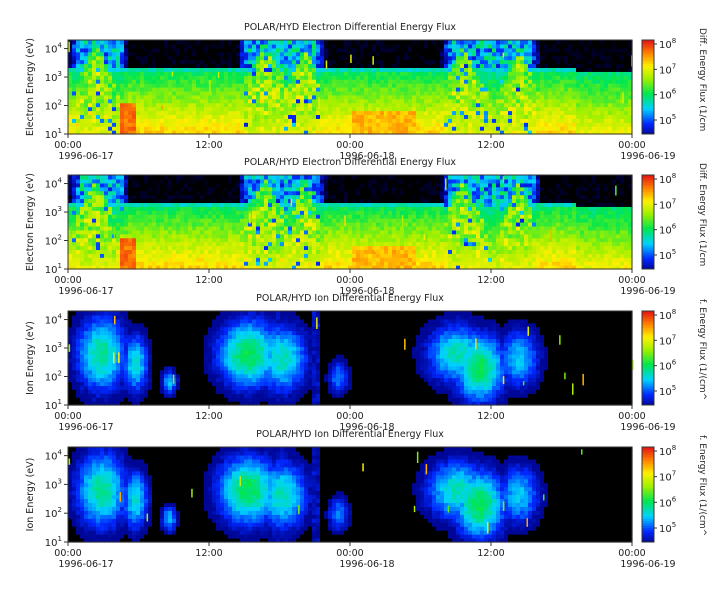 The width and height of the screenshot is (722, 592). I want to click on colorbar-tick-label: 107, so click(667, 69).